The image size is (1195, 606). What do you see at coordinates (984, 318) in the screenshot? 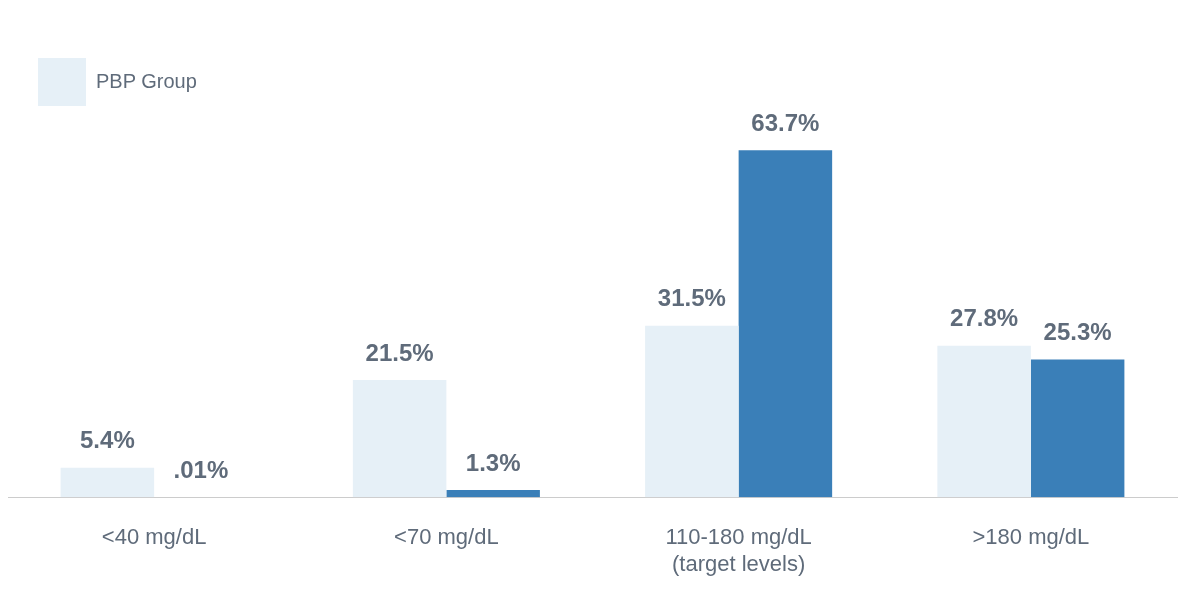
I see `data-label: 27.8%` at bounding box center [984, 318].